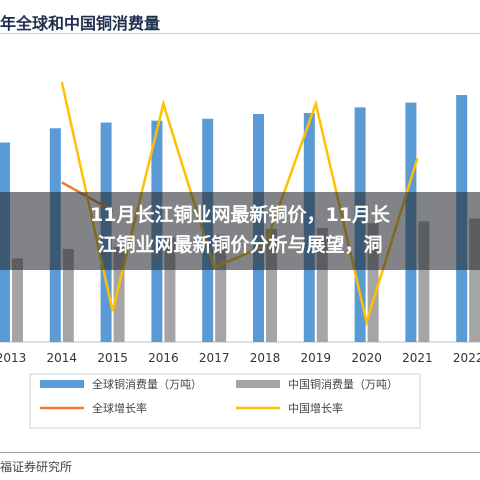  What do you see at coordinates (221, 288) in the screenshot?
I see `bar-china-2017` at bounding box center [221, 288].